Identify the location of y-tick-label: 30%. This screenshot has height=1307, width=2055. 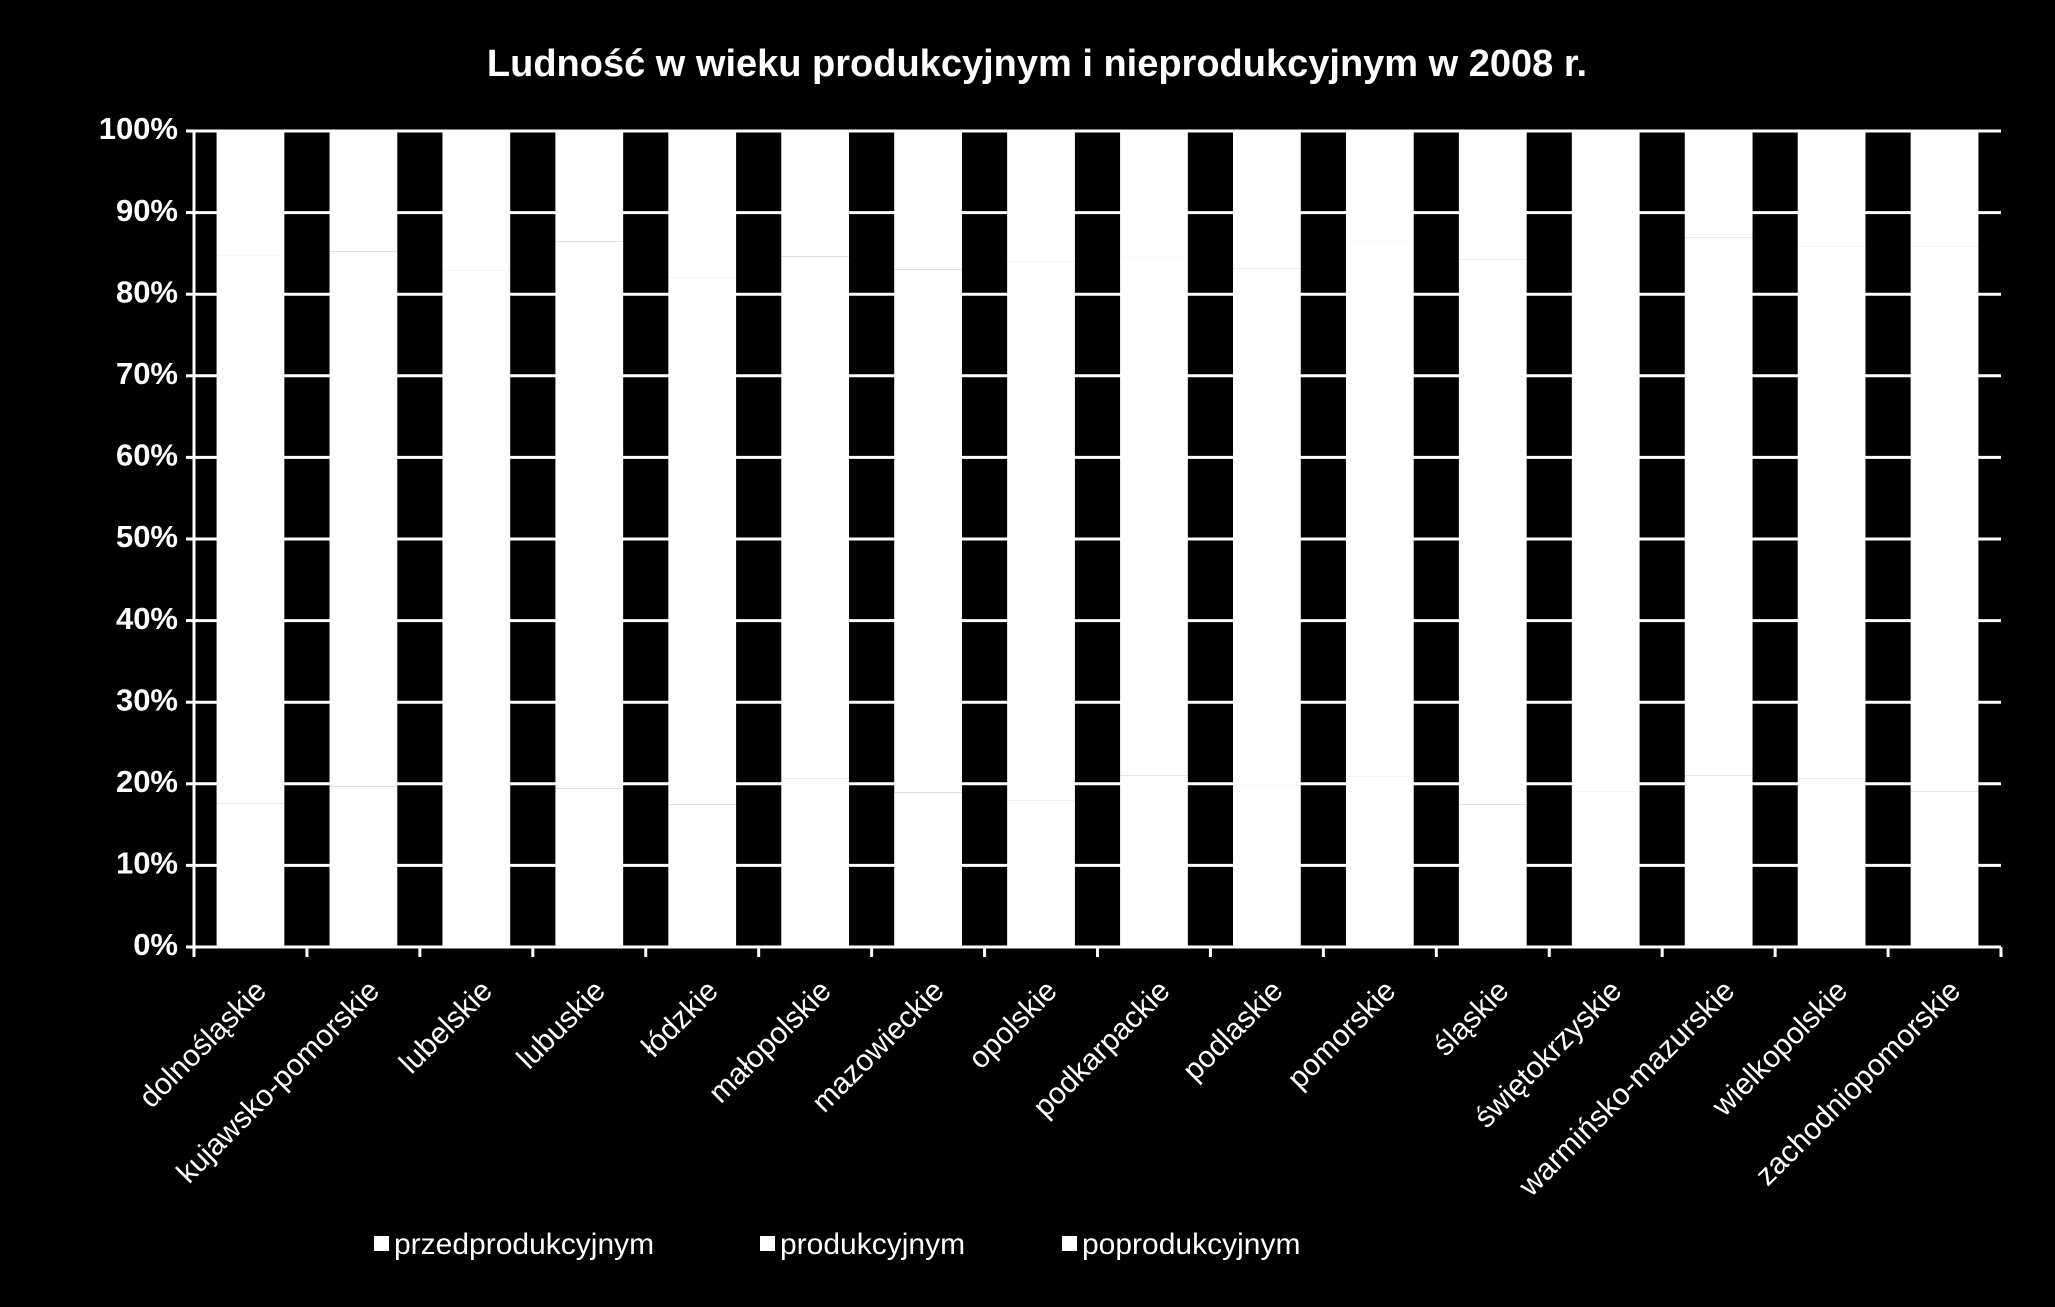
(147, 699).